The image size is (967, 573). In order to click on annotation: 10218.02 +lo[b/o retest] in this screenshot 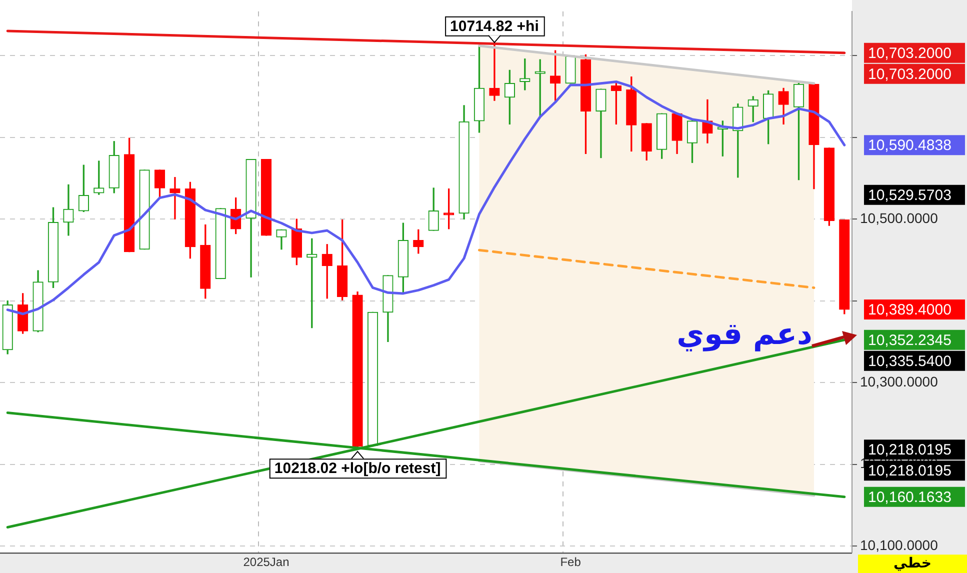, I will do `click(357, 469)`.